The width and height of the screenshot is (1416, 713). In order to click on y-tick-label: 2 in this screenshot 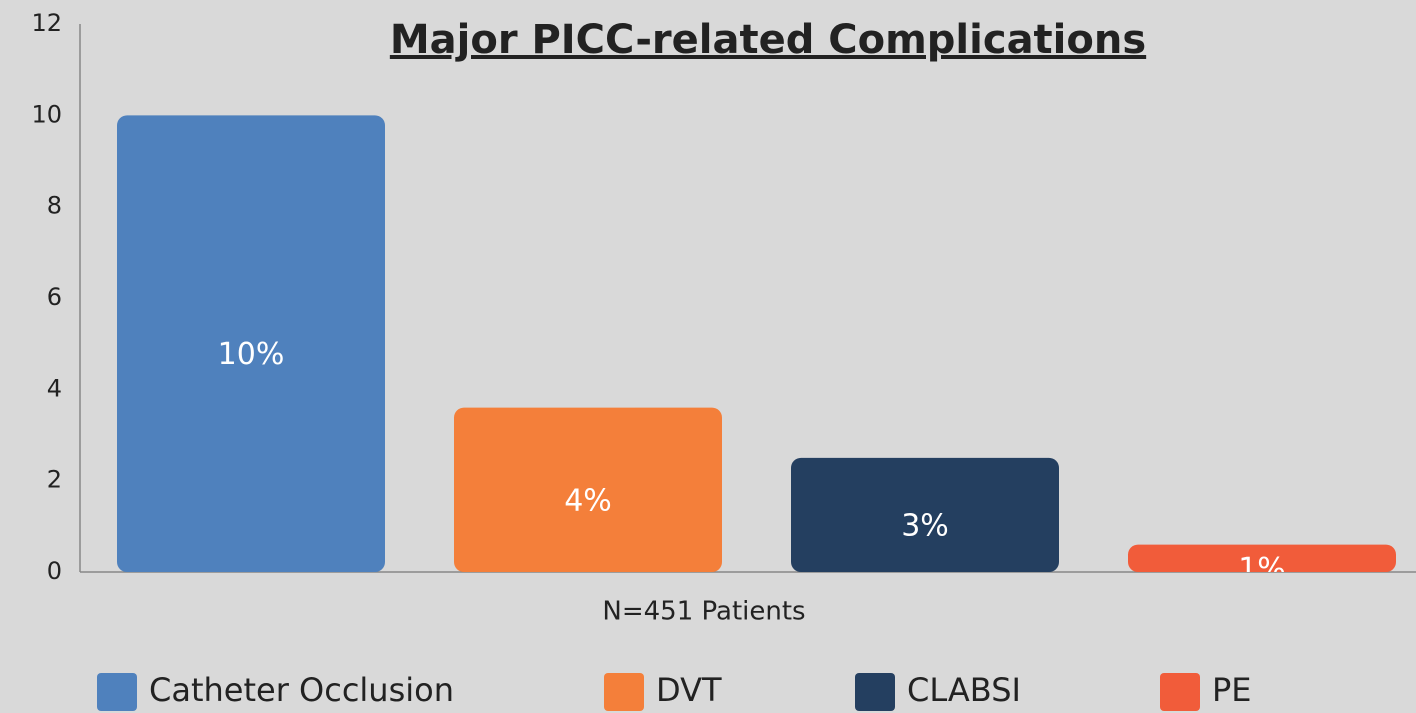, I will do `click(54, 480)`.